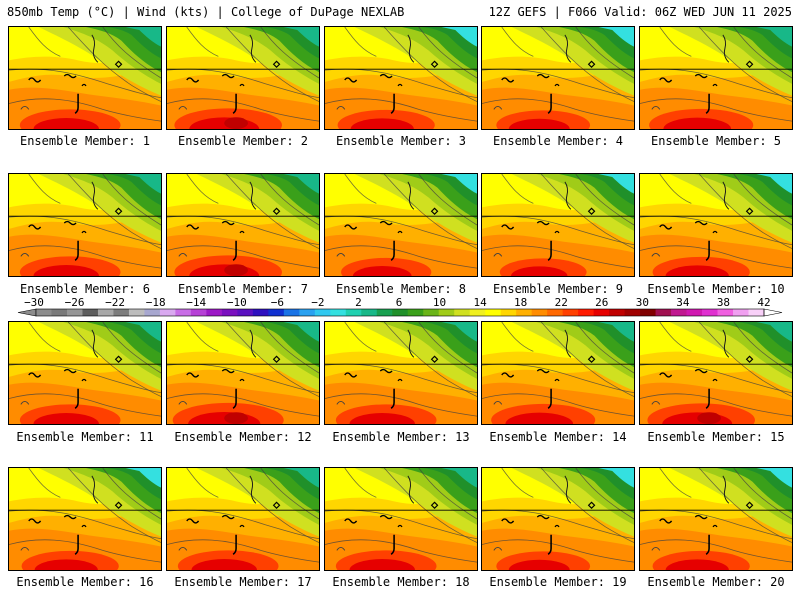 The image size is (800, 600). What do you see at coordinates (401, 141) in the screenshot?
I see `ensemble-member-label: Ensemble Member: 3` at bounding box center [401, 141].